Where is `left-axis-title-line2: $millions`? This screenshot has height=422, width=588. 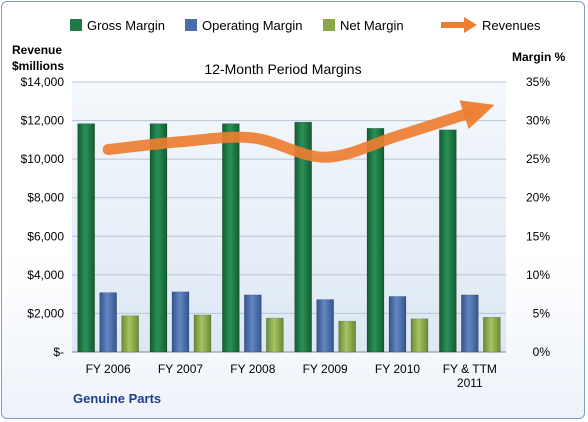
left-axis-title-line2: $millions is located at coordinates (38, 66).